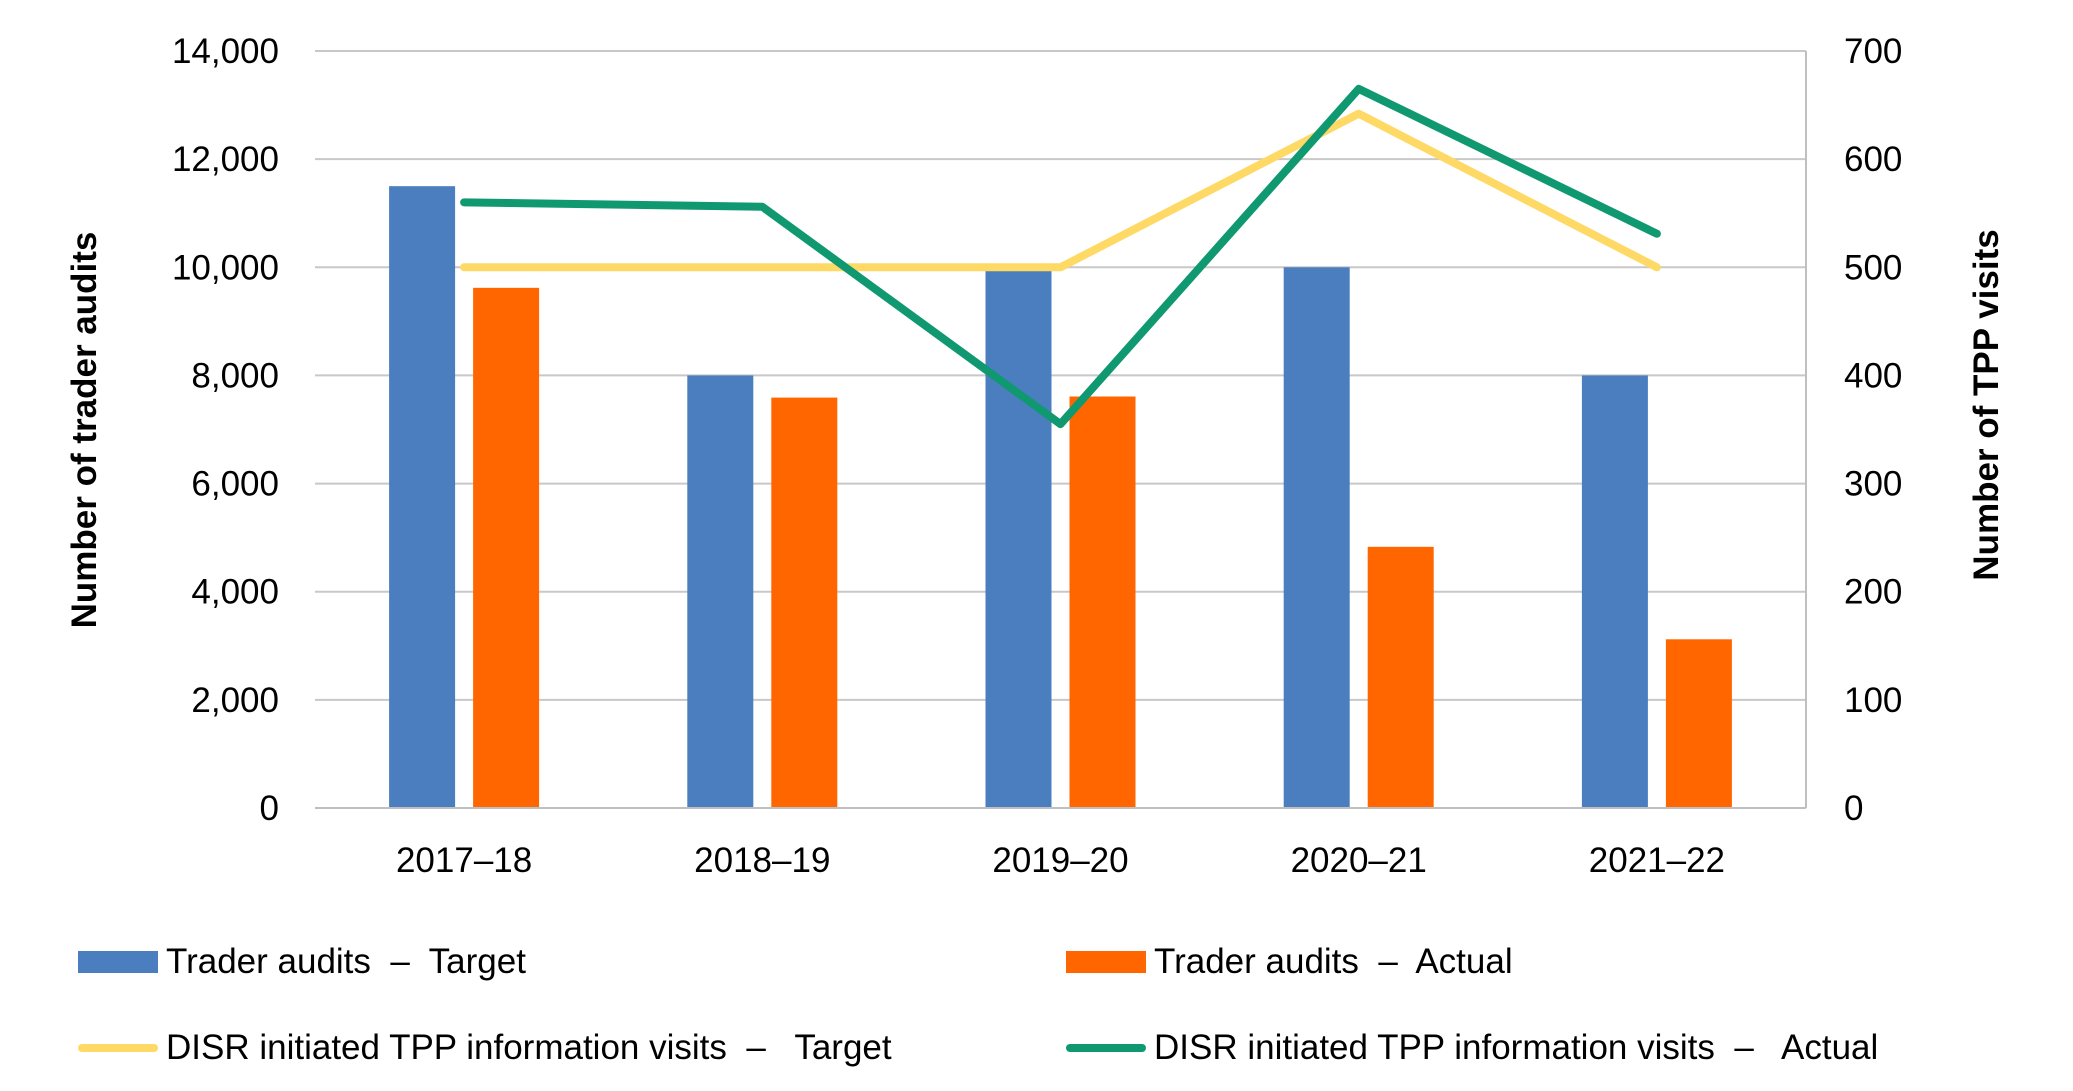 The image size is (2073, 1091). Describe the element at coordinates (84, 430) in the screenshot. I see `y-left-axis-label: Number of trader audits` at that location.